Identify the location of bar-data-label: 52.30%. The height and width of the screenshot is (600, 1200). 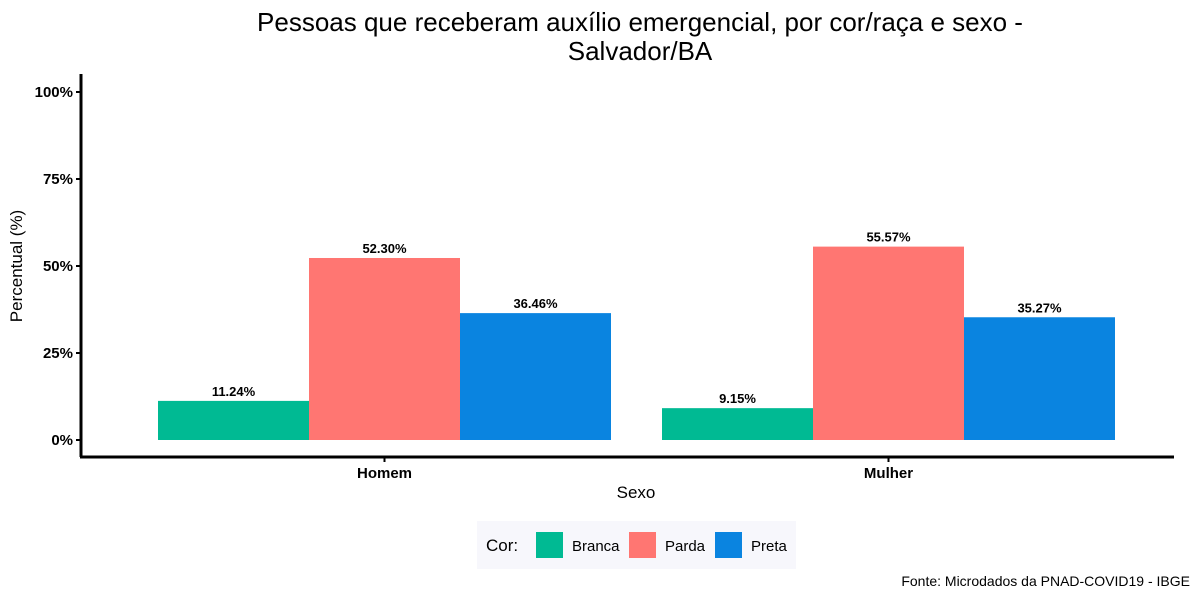
(384, 248).